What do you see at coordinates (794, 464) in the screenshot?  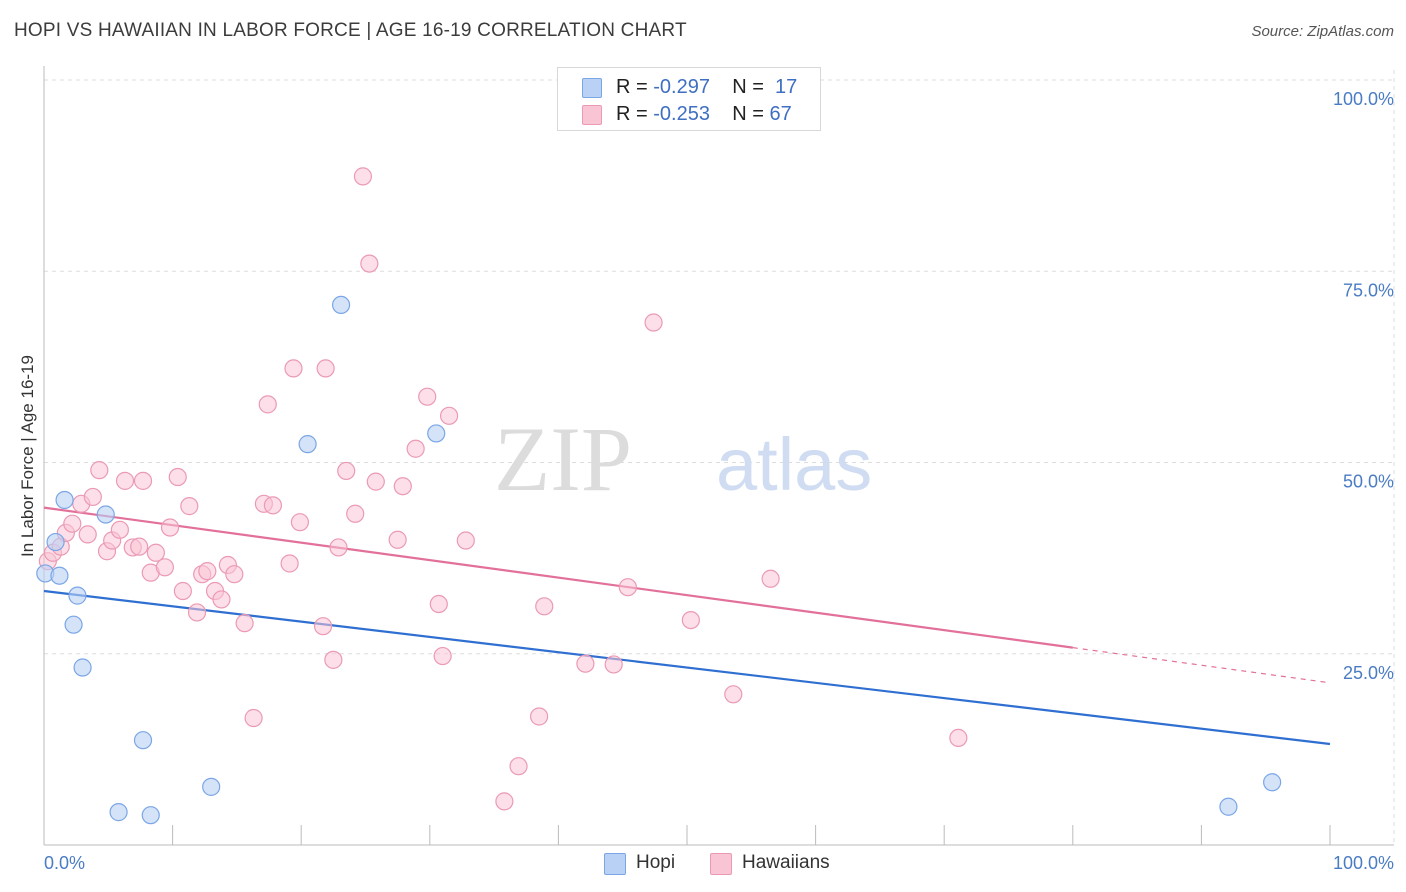 I see `watermark-atlas: atlas` at bounding box center [794, 464].